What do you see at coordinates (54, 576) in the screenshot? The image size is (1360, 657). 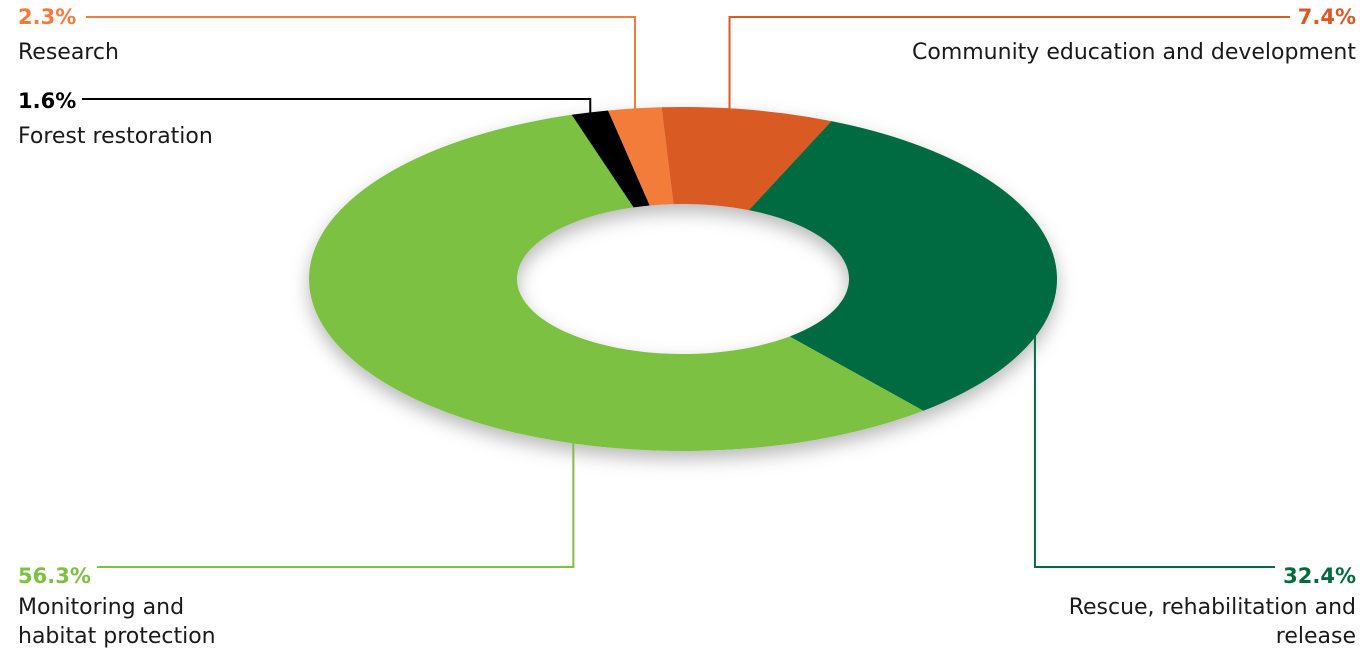 I see `pct-label-monitoring: 56.3%` at bounding box center [54, 576].